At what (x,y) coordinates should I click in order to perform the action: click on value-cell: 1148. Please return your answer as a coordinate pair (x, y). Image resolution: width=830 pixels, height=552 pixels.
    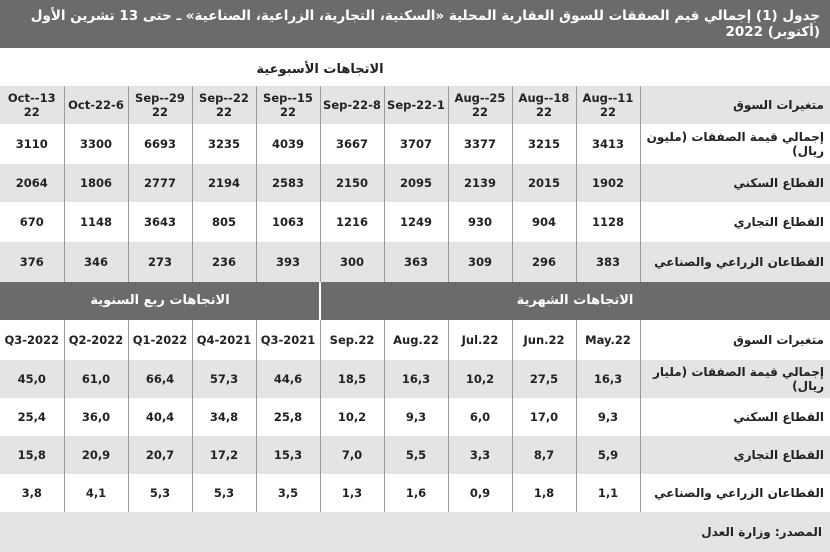
    Looking at the image, I should click on (95, 222).